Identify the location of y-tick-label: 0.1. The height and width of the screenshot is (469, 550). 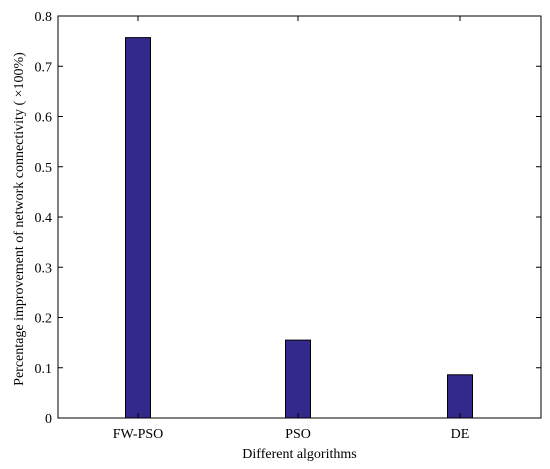
(44, 369).